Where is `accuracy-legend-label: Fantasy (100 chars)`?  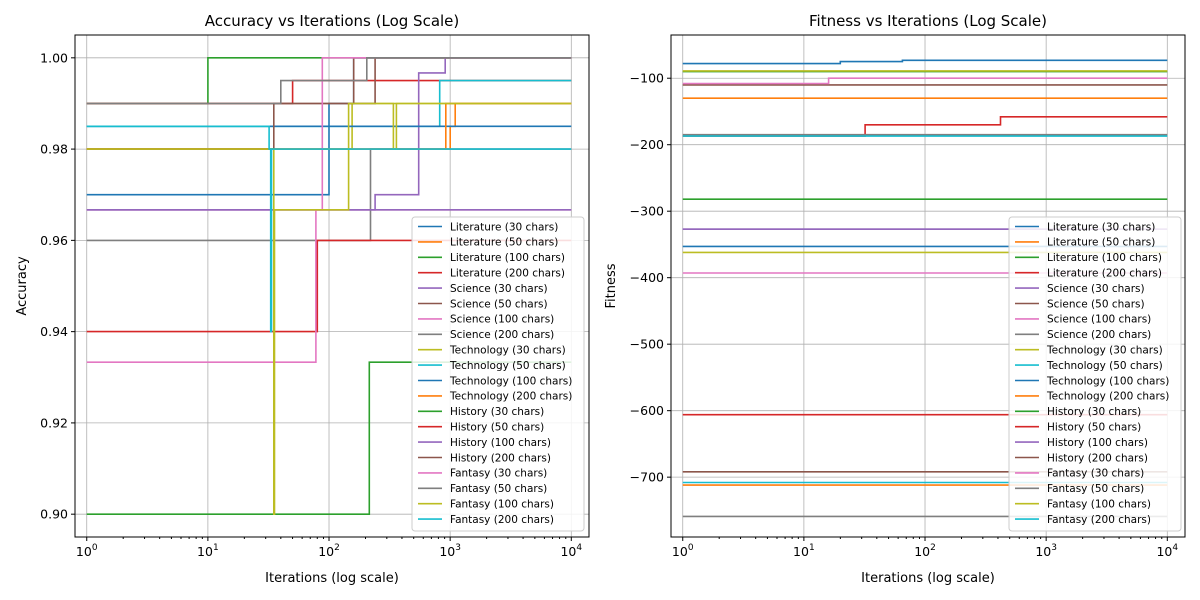 accuracy-legend-label: Fantasy (100 chars) is located at coordinates (502, 505).